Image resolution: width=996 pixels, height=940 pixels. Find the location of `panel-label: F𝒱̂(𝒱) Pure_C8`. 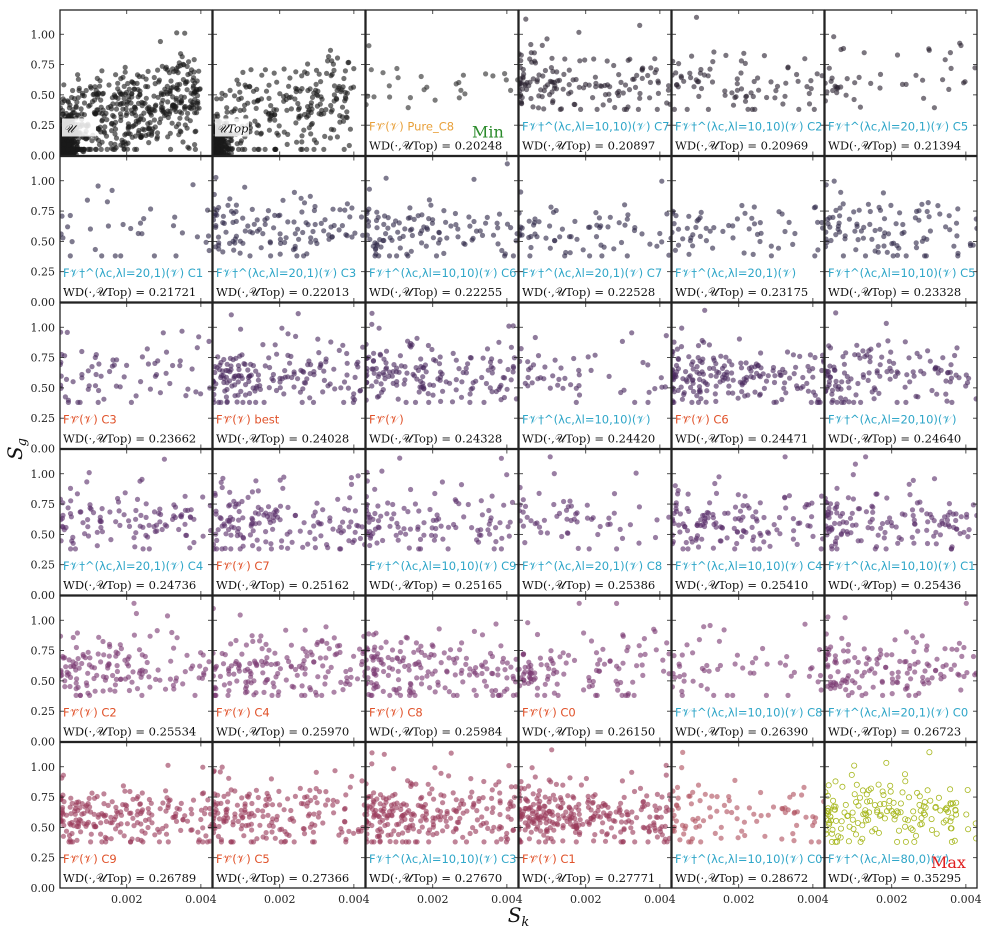

panel-label: F𝒱̂(𝒱) Pure_C8 is located at coordinates (411, 127).